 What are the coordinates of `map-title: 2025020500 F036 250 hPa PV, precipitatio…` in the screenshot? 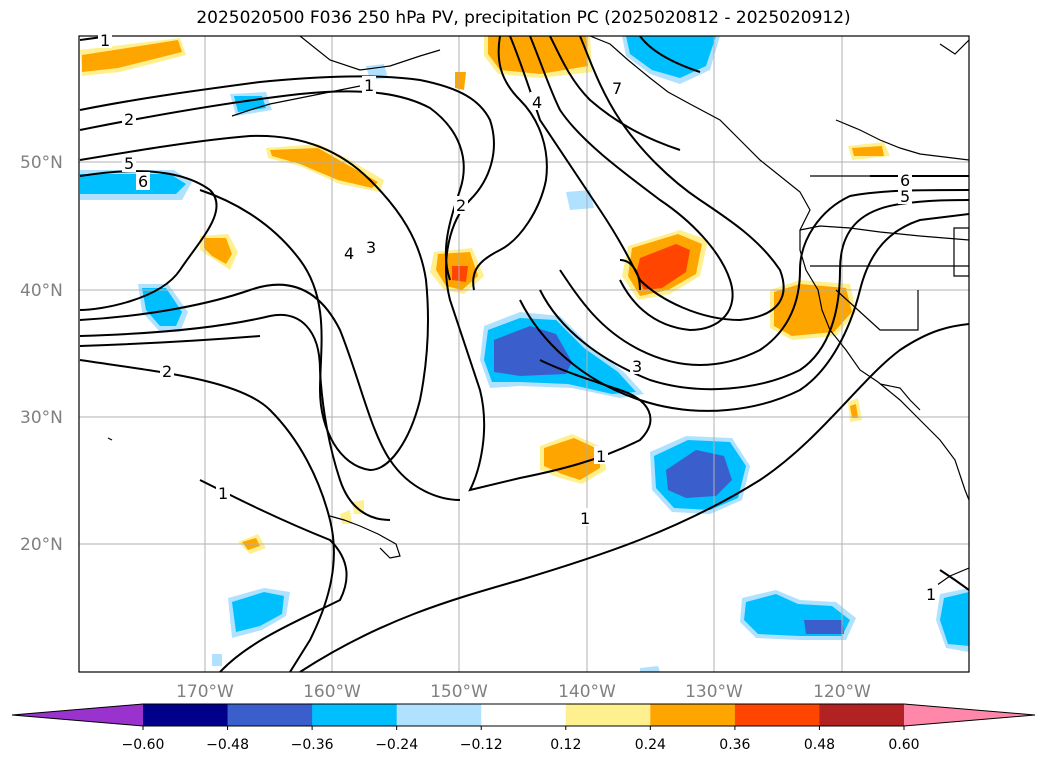 It's located at (523, 18).